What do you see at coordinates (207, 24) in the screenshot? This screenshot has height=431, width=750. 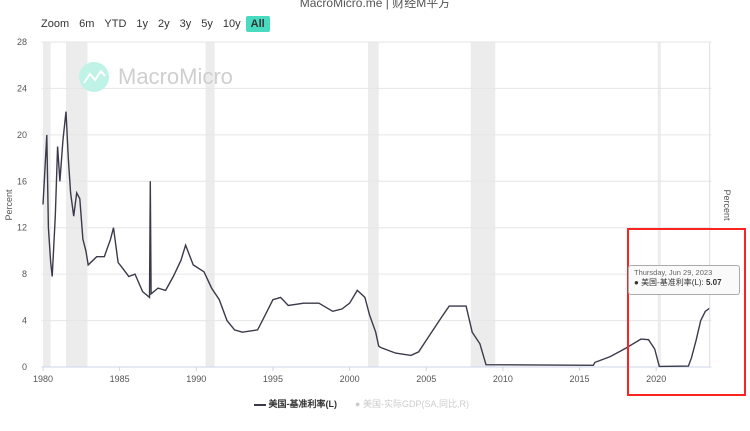 I see `range-5y: 5y` at bounding box center [207, 24].